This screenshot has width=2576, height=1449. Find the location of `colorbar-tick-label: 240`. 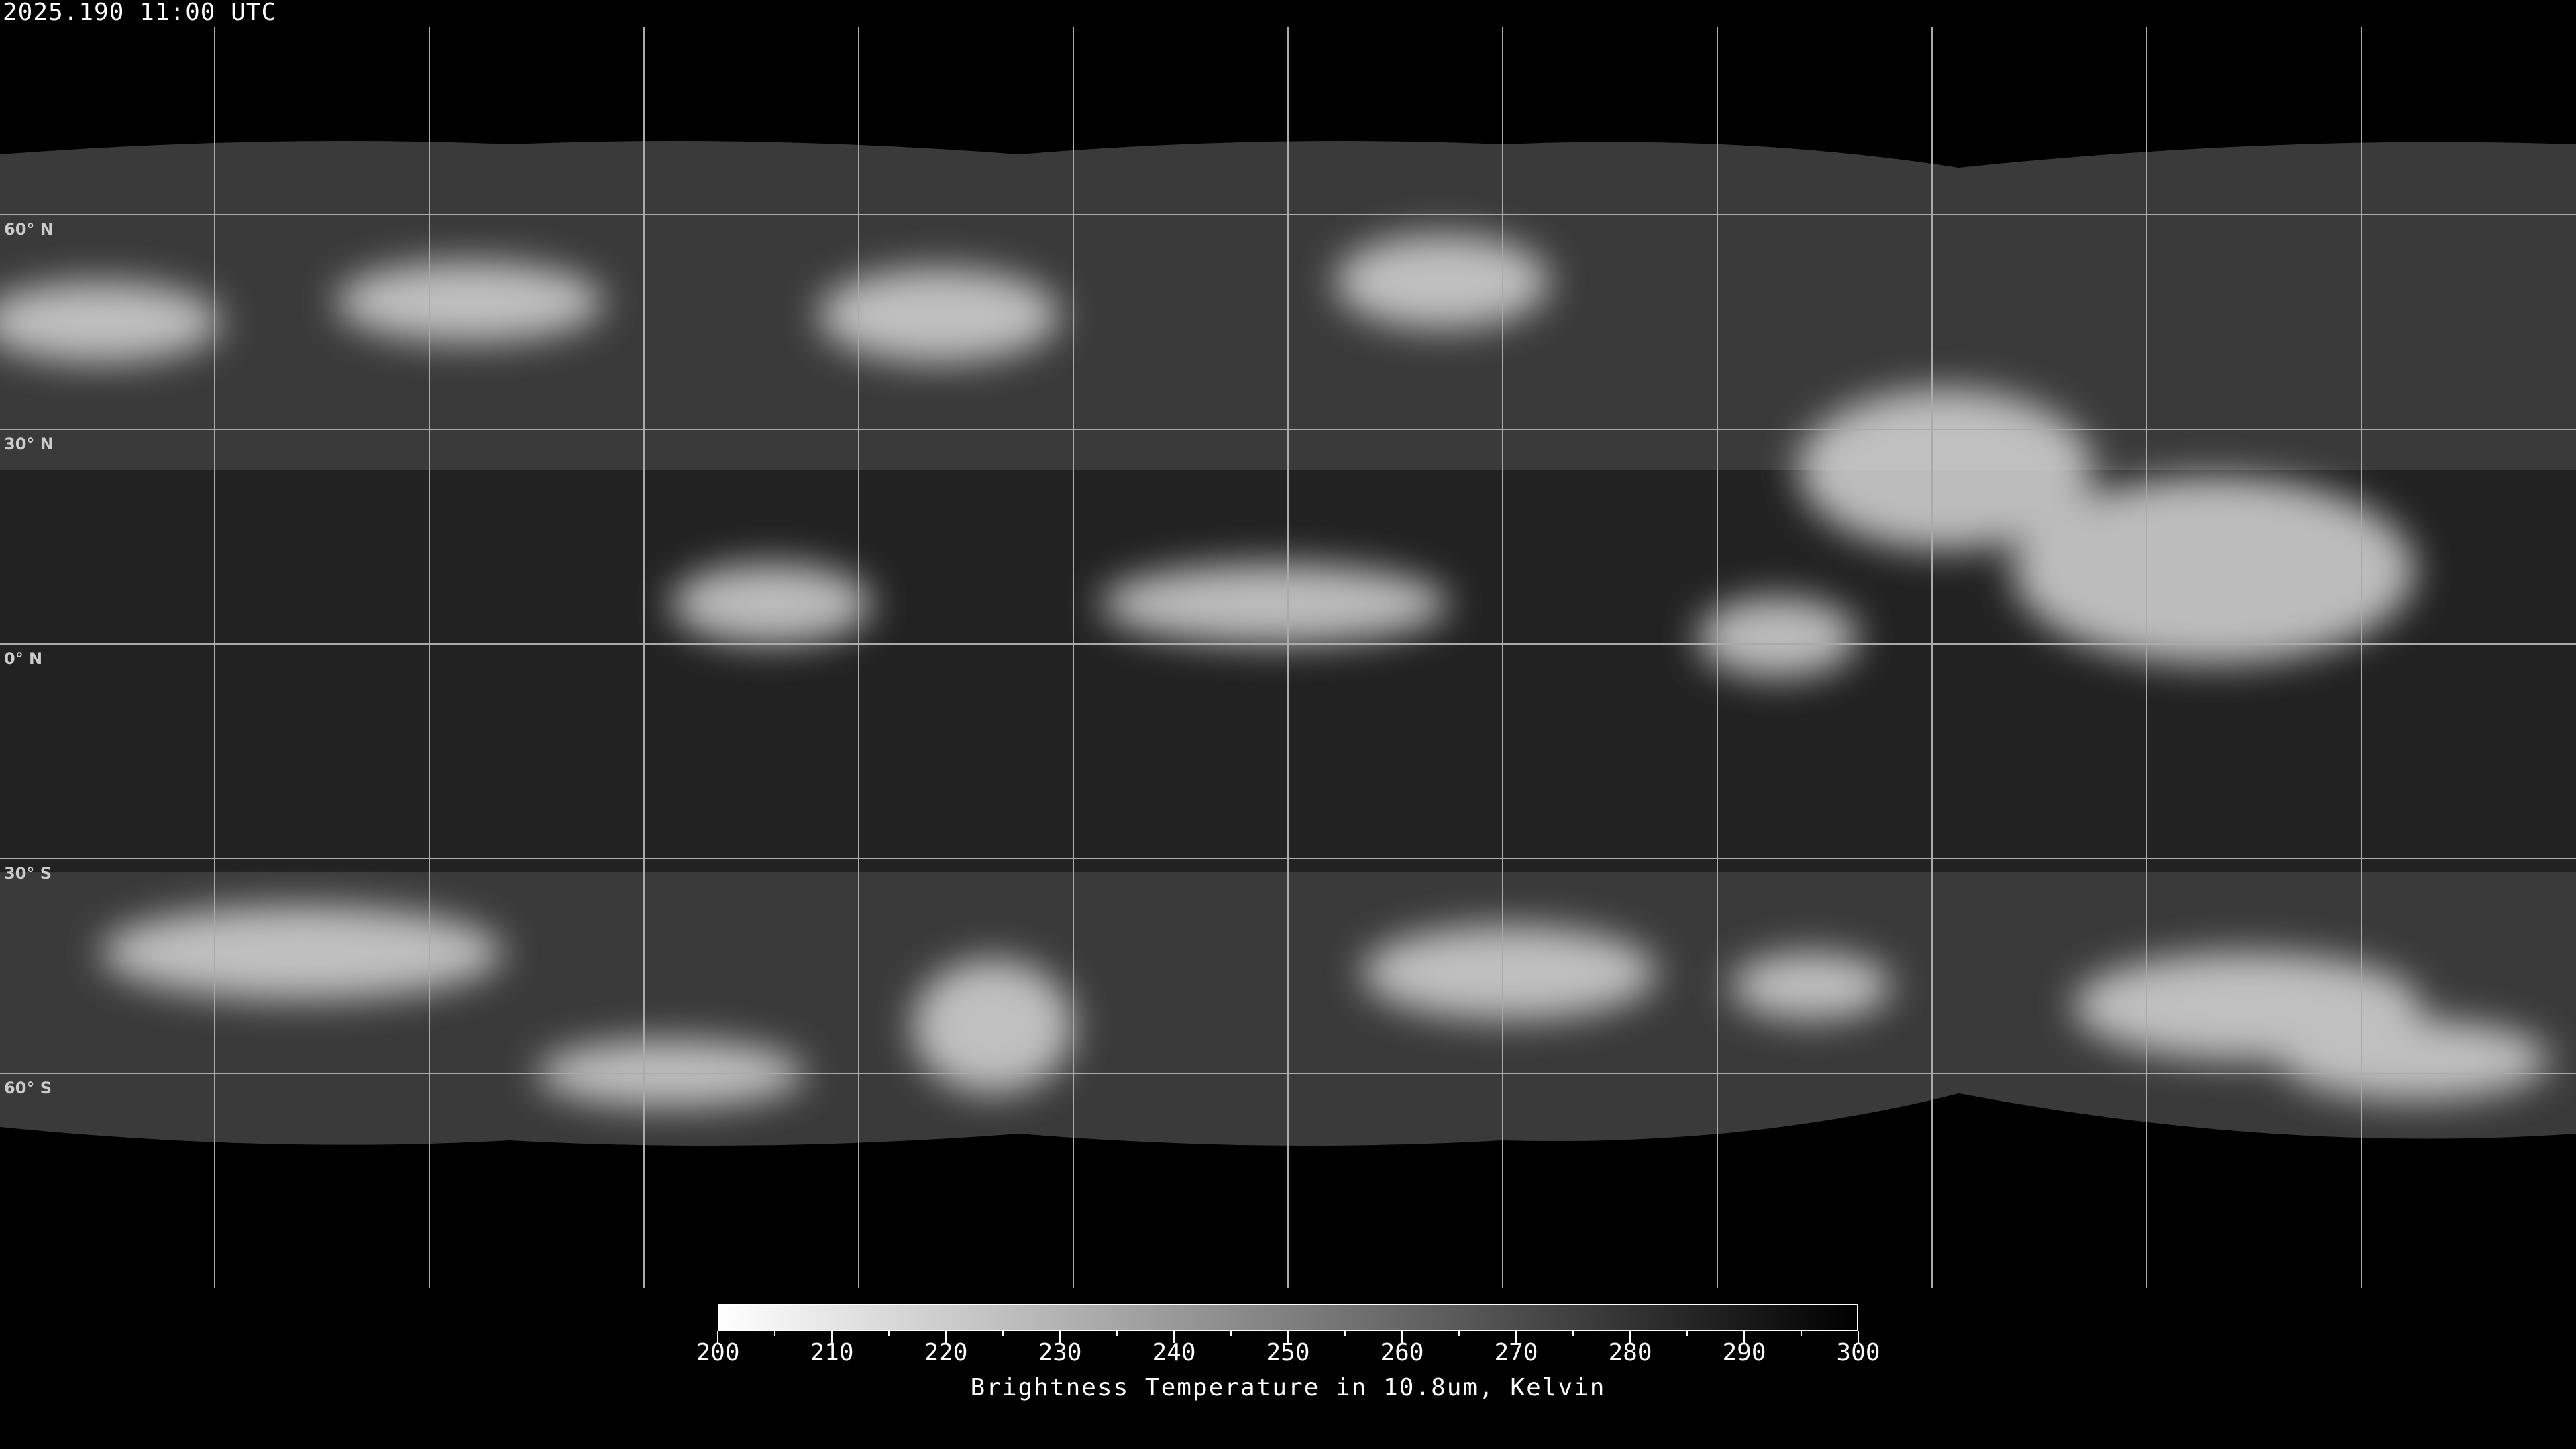

colorbar-tick-label: 240 is located at coordinates (1174, 1352).